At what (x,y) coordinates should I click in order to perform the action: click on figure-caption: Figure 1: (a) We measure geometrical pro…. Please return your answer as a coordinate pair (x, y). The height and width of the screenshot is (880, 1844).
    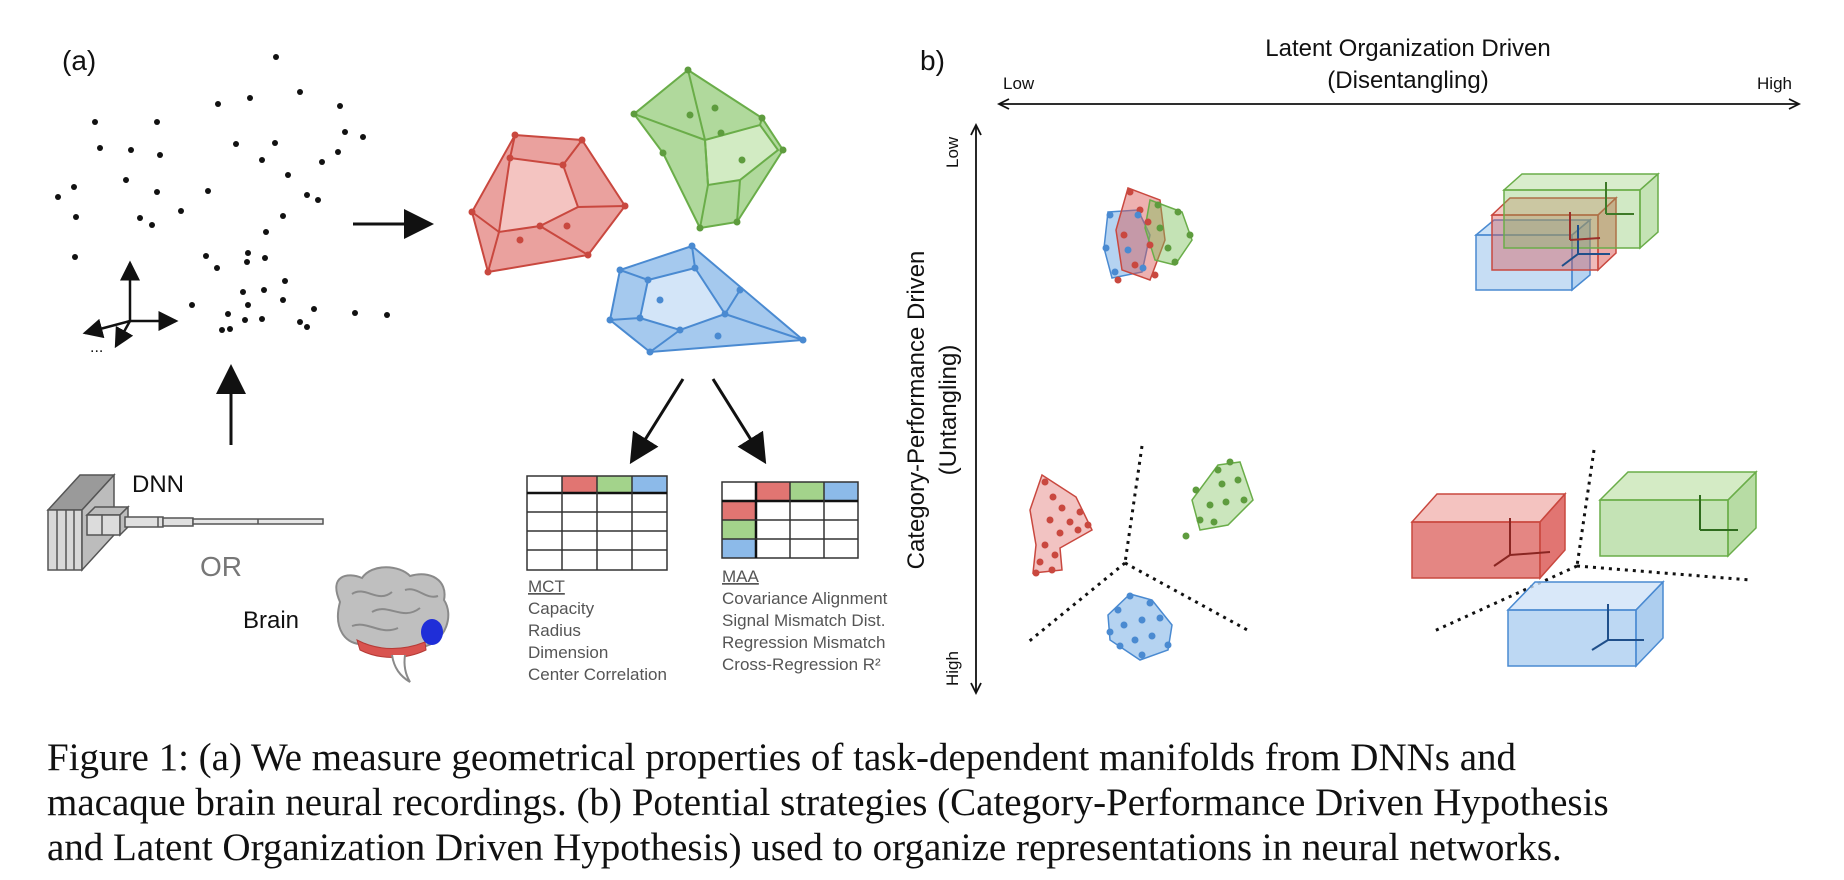
    Looking at the image, I should click on (922, 802).